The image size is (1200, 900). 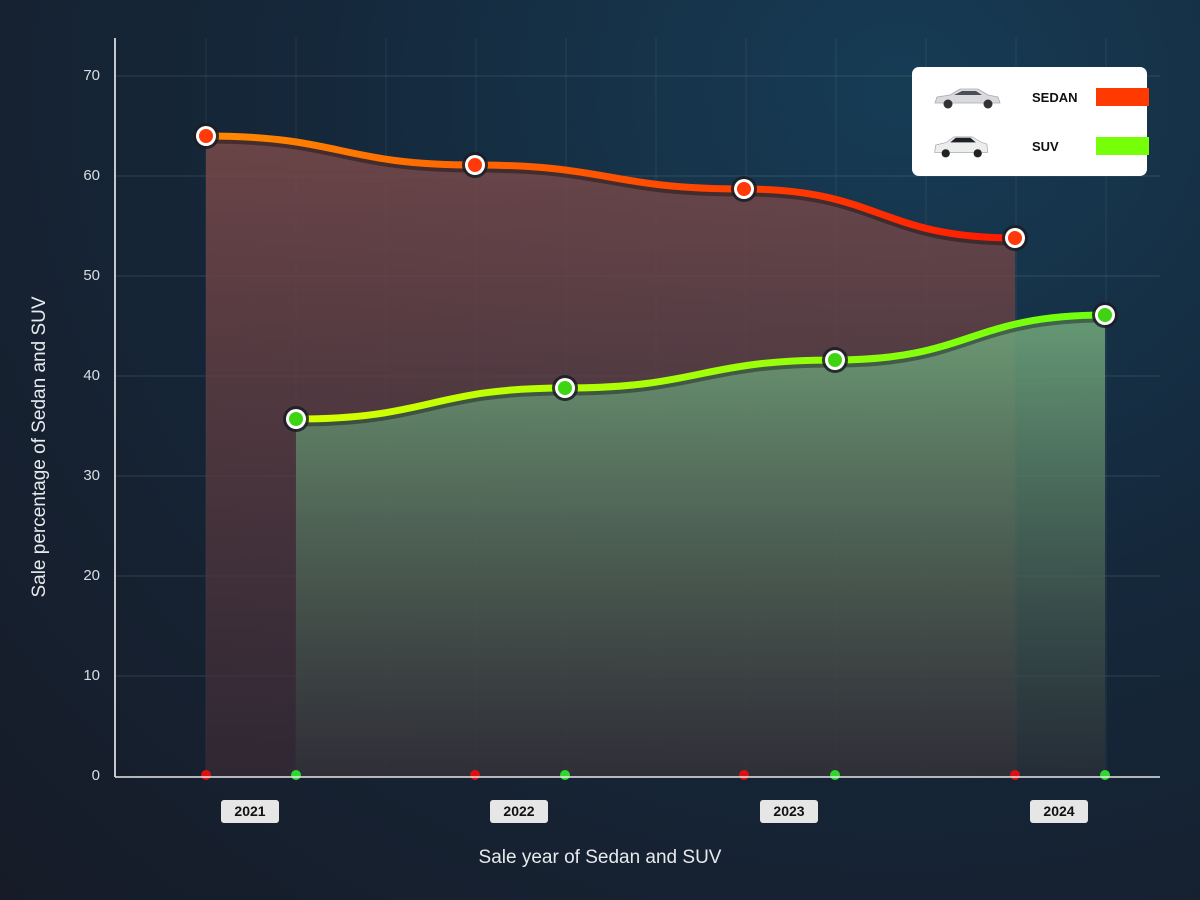 I want to click on legend-label-sedan: SEDAN, so click(x=1055, y=97).